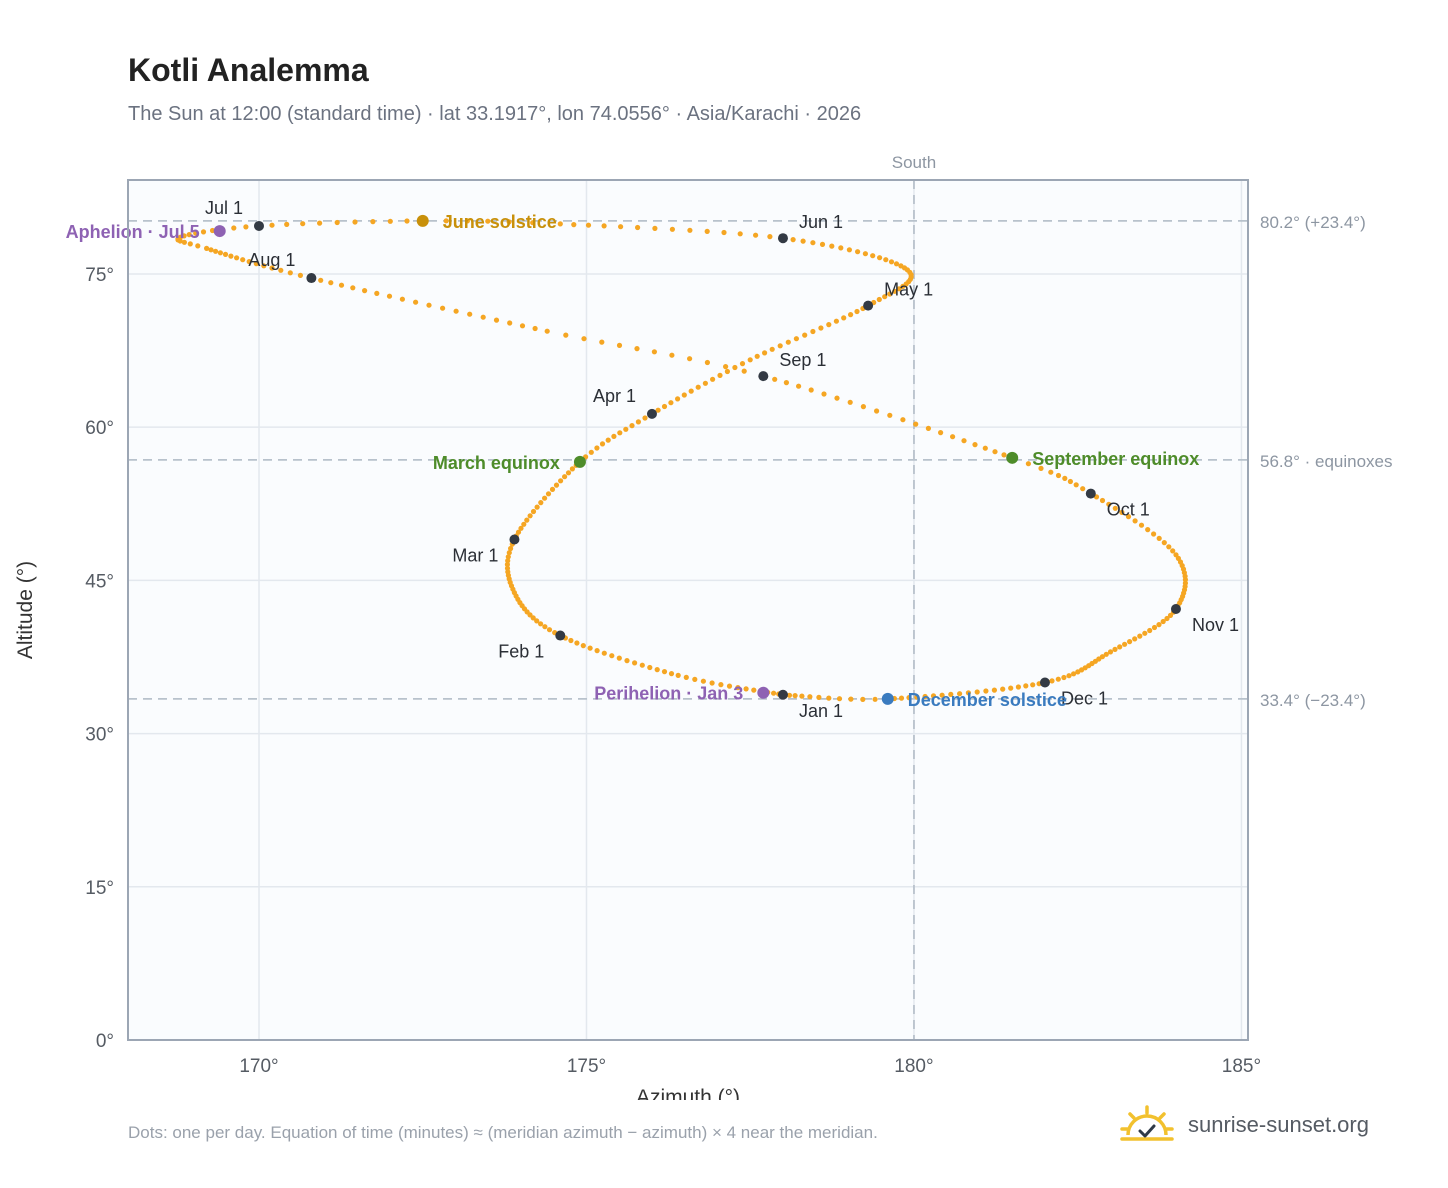 The height and width of the screenshot is (1188, 1448). I want to click on month-marker-label: Nov 1, so click(1215, 625).